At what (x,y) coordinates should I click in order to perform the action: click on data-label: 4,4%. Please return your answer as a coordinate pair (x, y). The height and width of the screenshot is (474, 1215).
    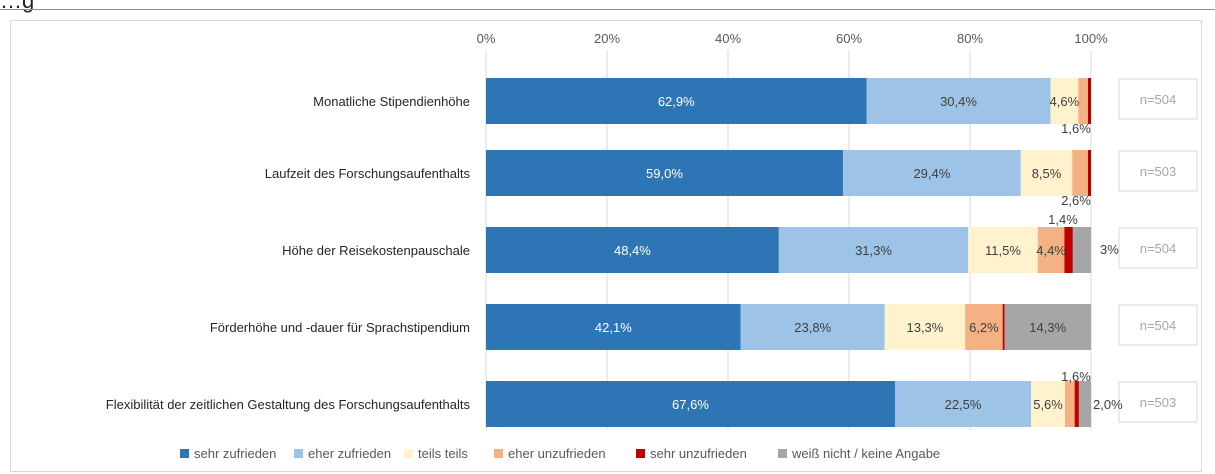
    Looking at the image, I should click on (1051, 250).